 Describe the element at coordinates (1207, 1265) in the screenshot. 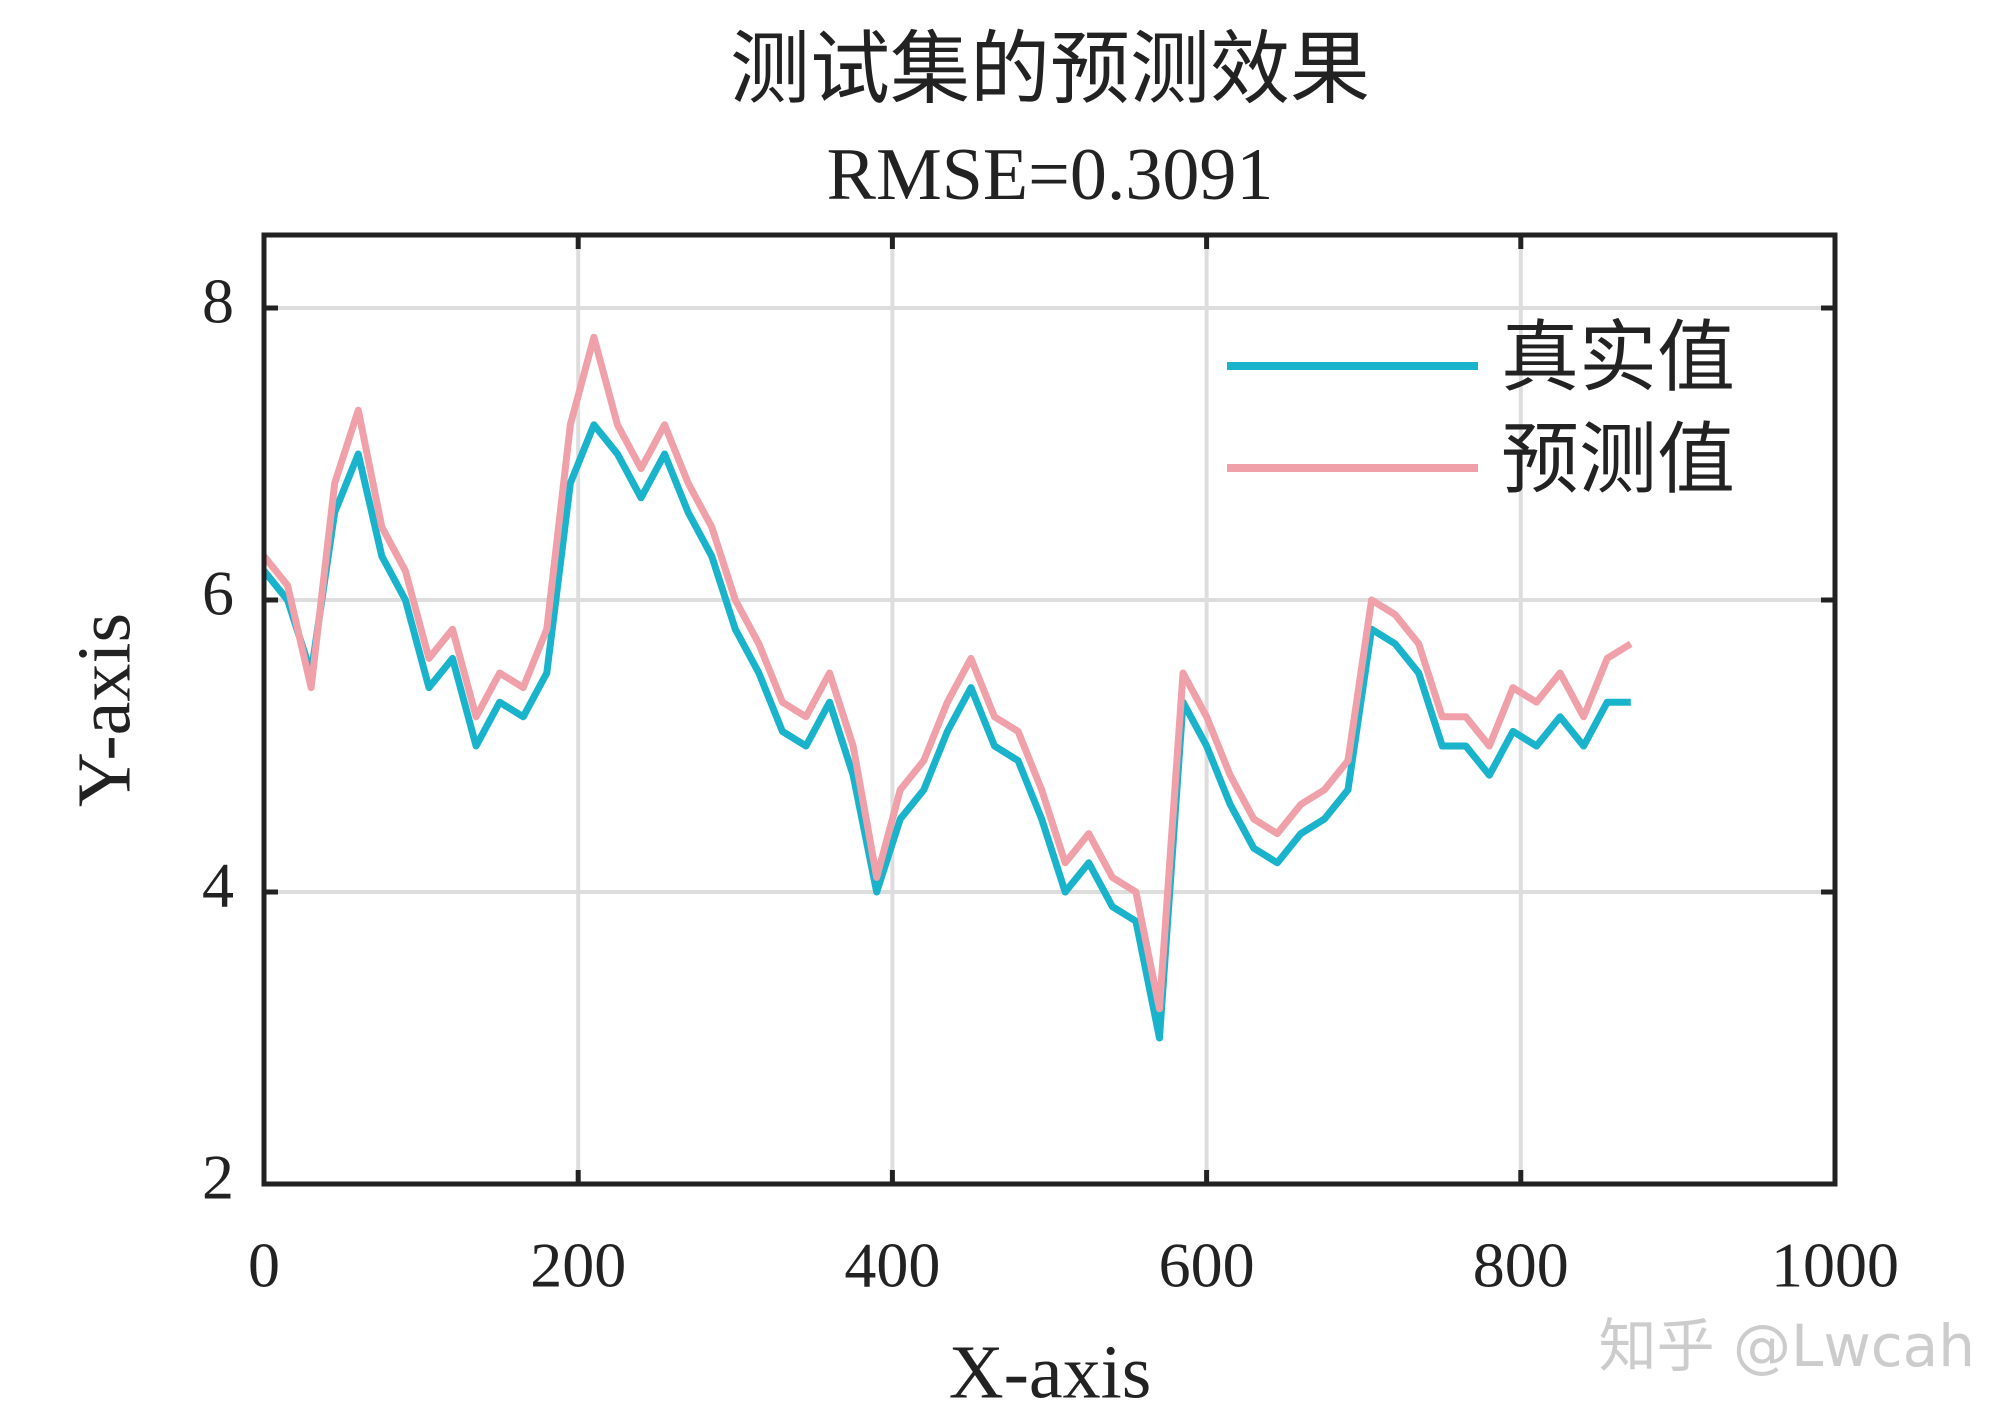

I see `x-tick-label: 600` at that location.